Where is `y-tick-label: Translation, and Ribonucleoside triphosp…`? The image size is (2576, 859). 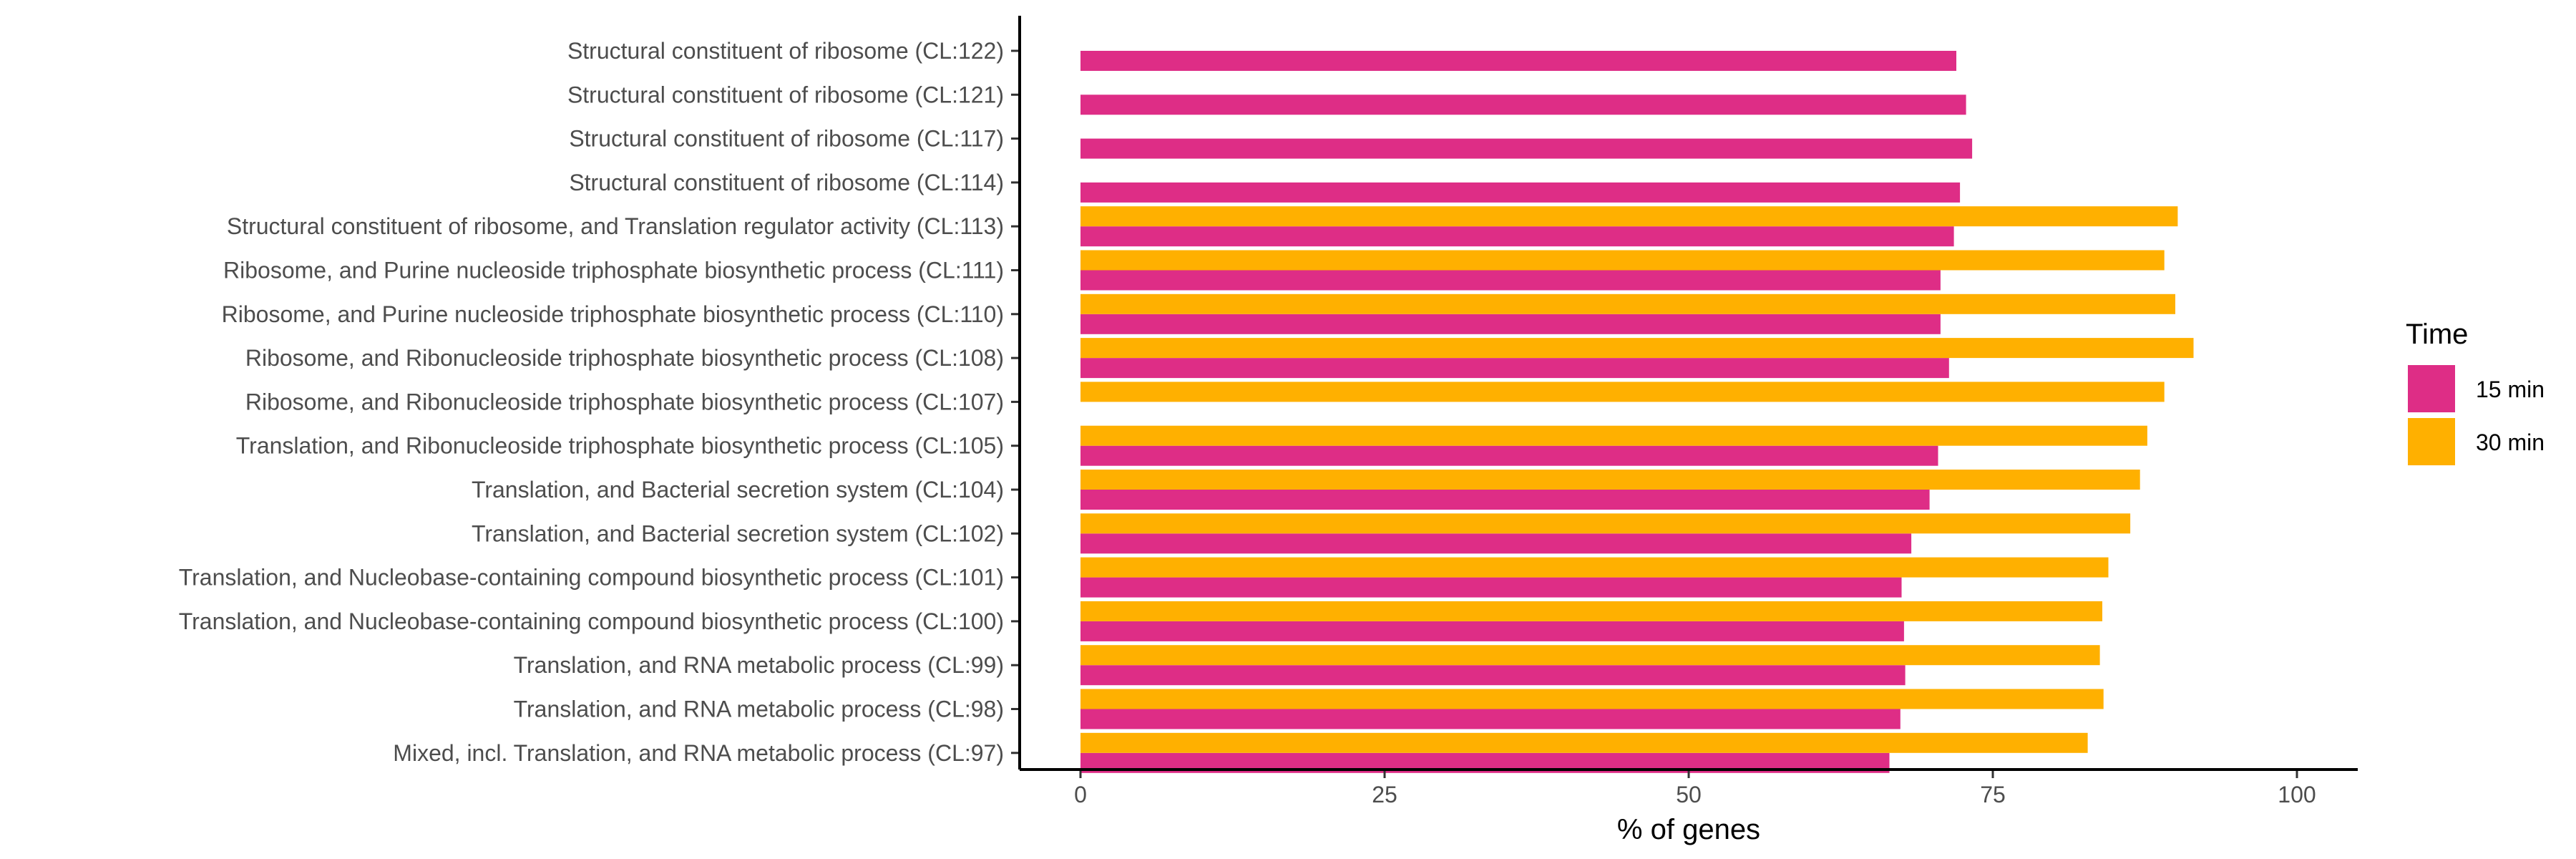
y-tick-label: Translation, and Ribonucleoside triphosp… is located at coordinates (620, 446).